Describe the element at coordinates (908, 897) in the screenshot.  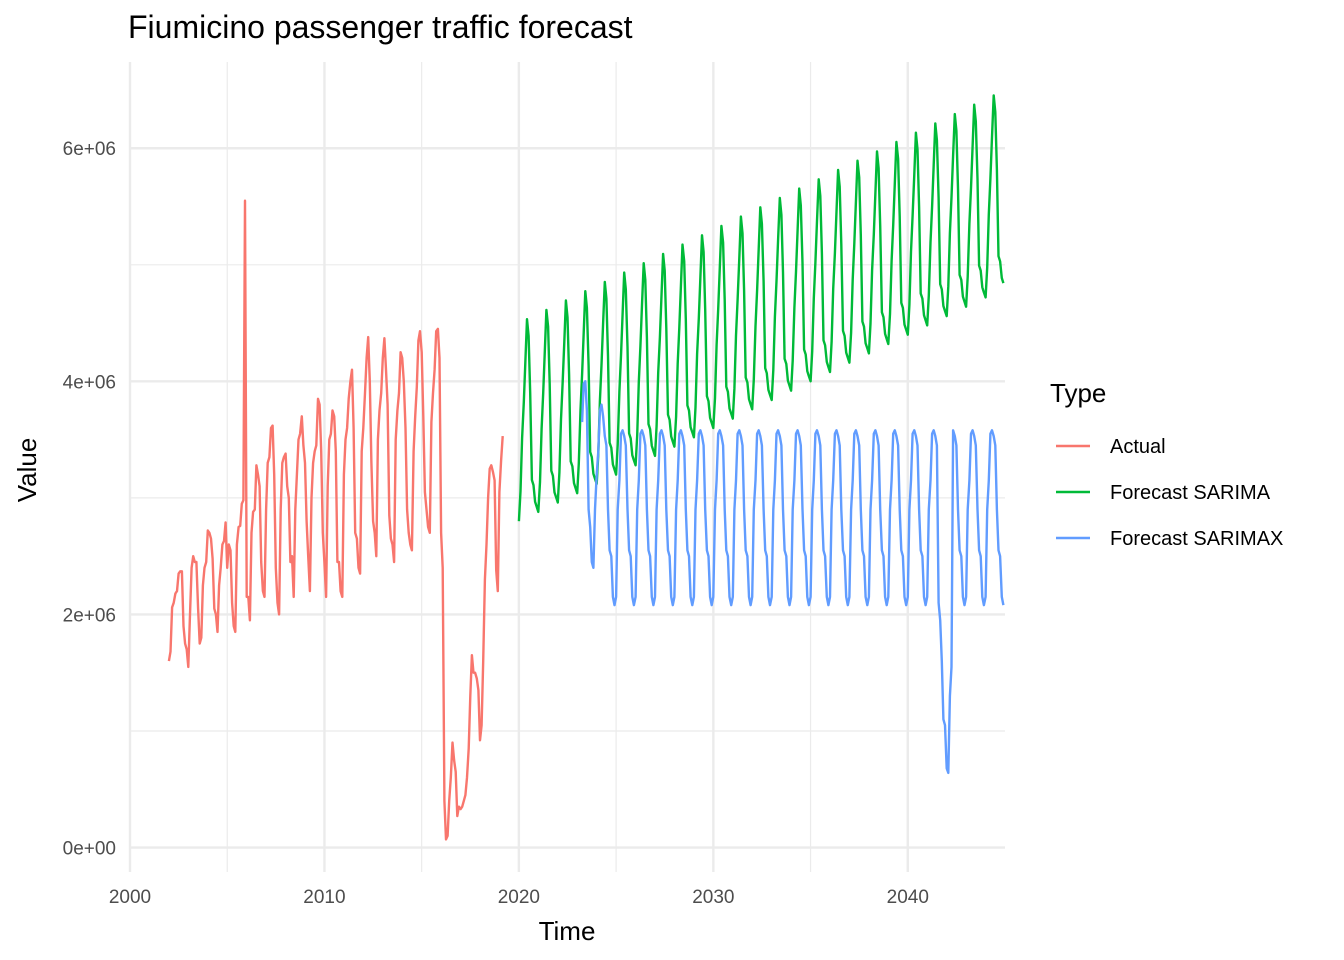
I see `x-tick-label: 2040` at that location.